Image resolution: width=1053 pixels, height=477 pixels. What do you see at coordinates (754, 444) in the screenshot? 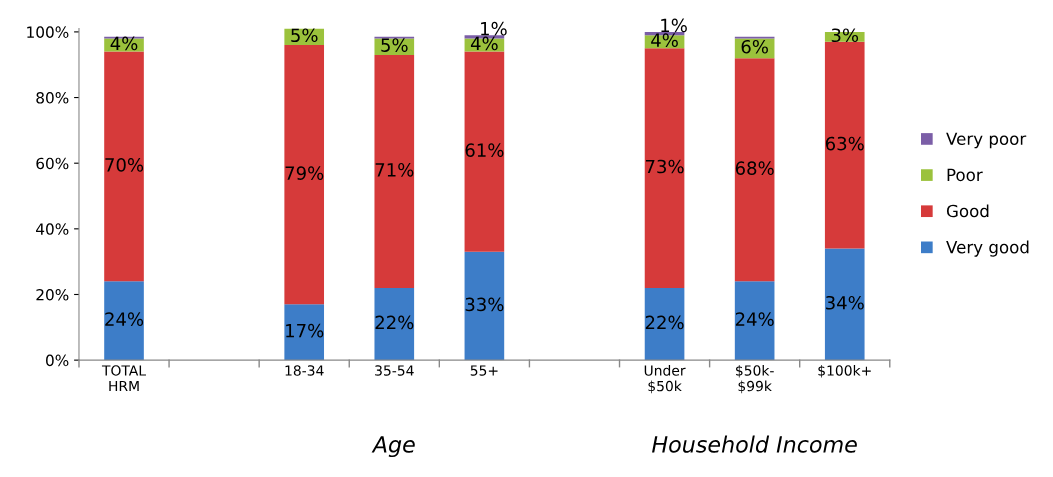
I see `text: Household Income` at bounding box center [754, 444].